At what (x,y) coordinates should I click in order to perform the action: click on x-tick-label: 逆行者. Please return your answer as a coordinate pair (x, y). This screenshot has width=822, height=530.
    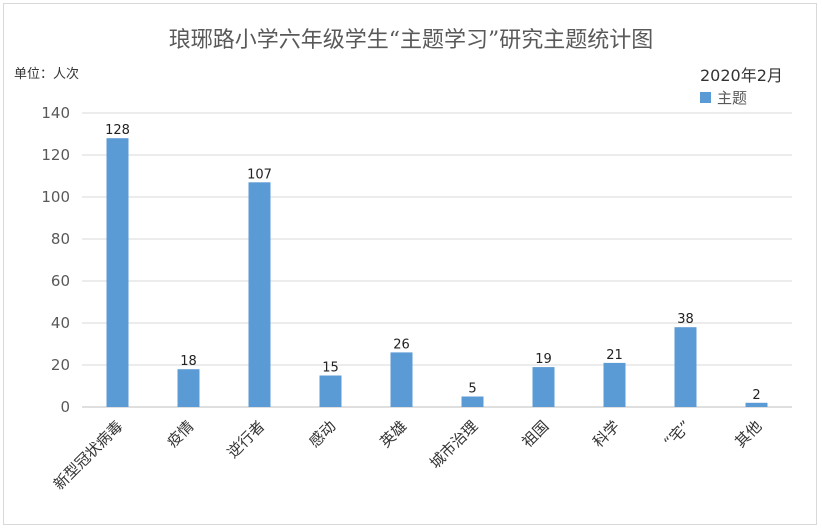
    Looking at the image, I should click on (246, 439).